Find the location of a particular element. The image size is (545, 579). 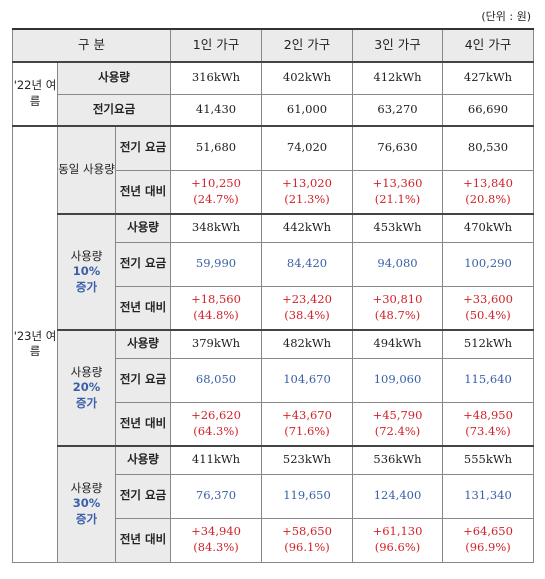

inc20-bill-3: 109,060 is located at coordinates (397, 380).